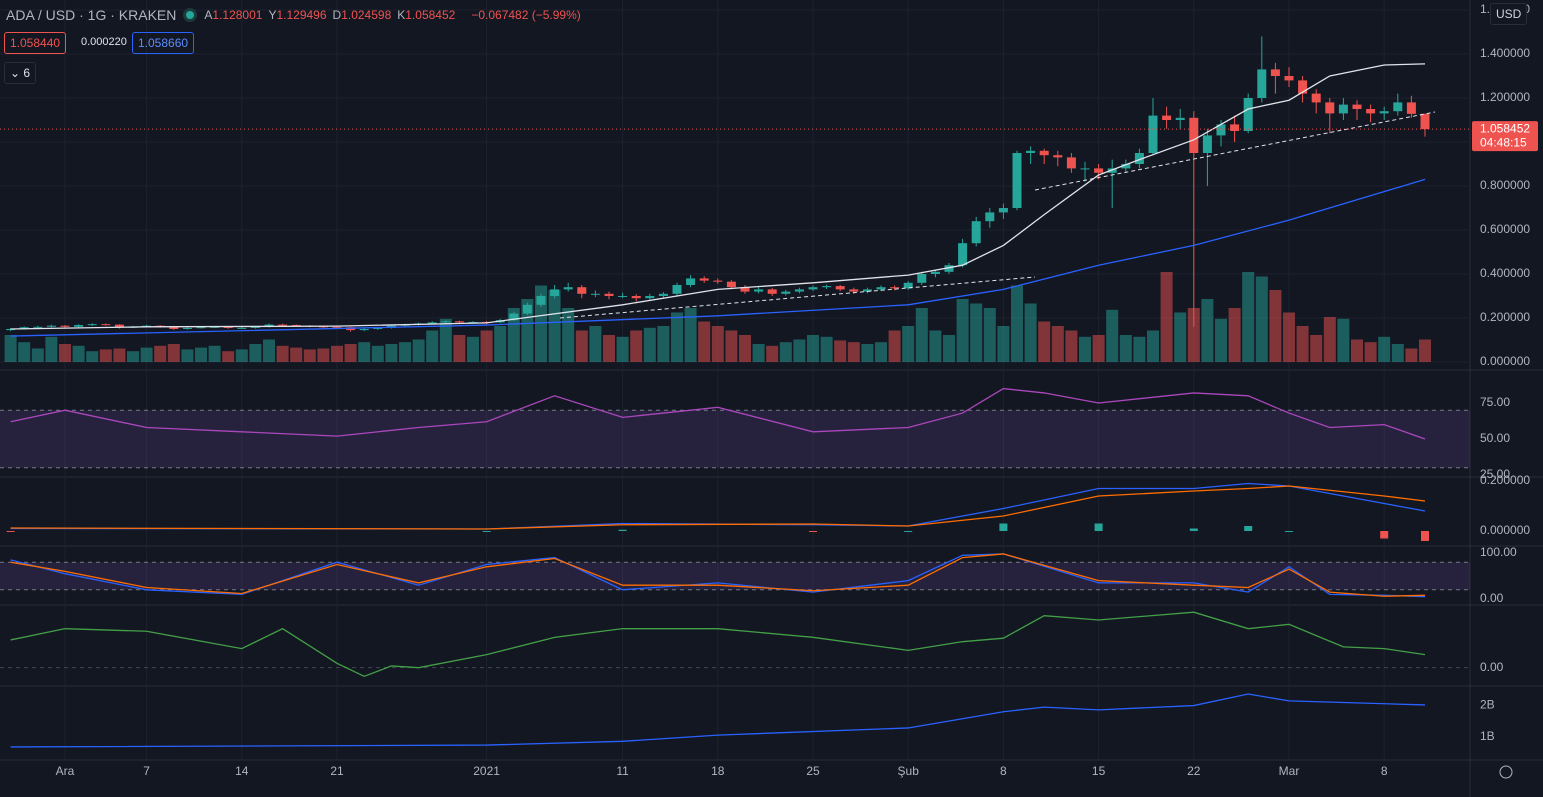 The image size is (1543, 797). I want to click on settings-icon, so click(1506, 772).